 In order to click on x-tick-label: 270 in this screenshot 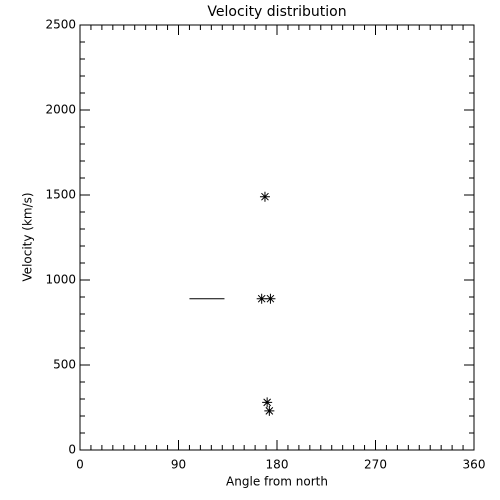, I will do `click(375, 465)`.